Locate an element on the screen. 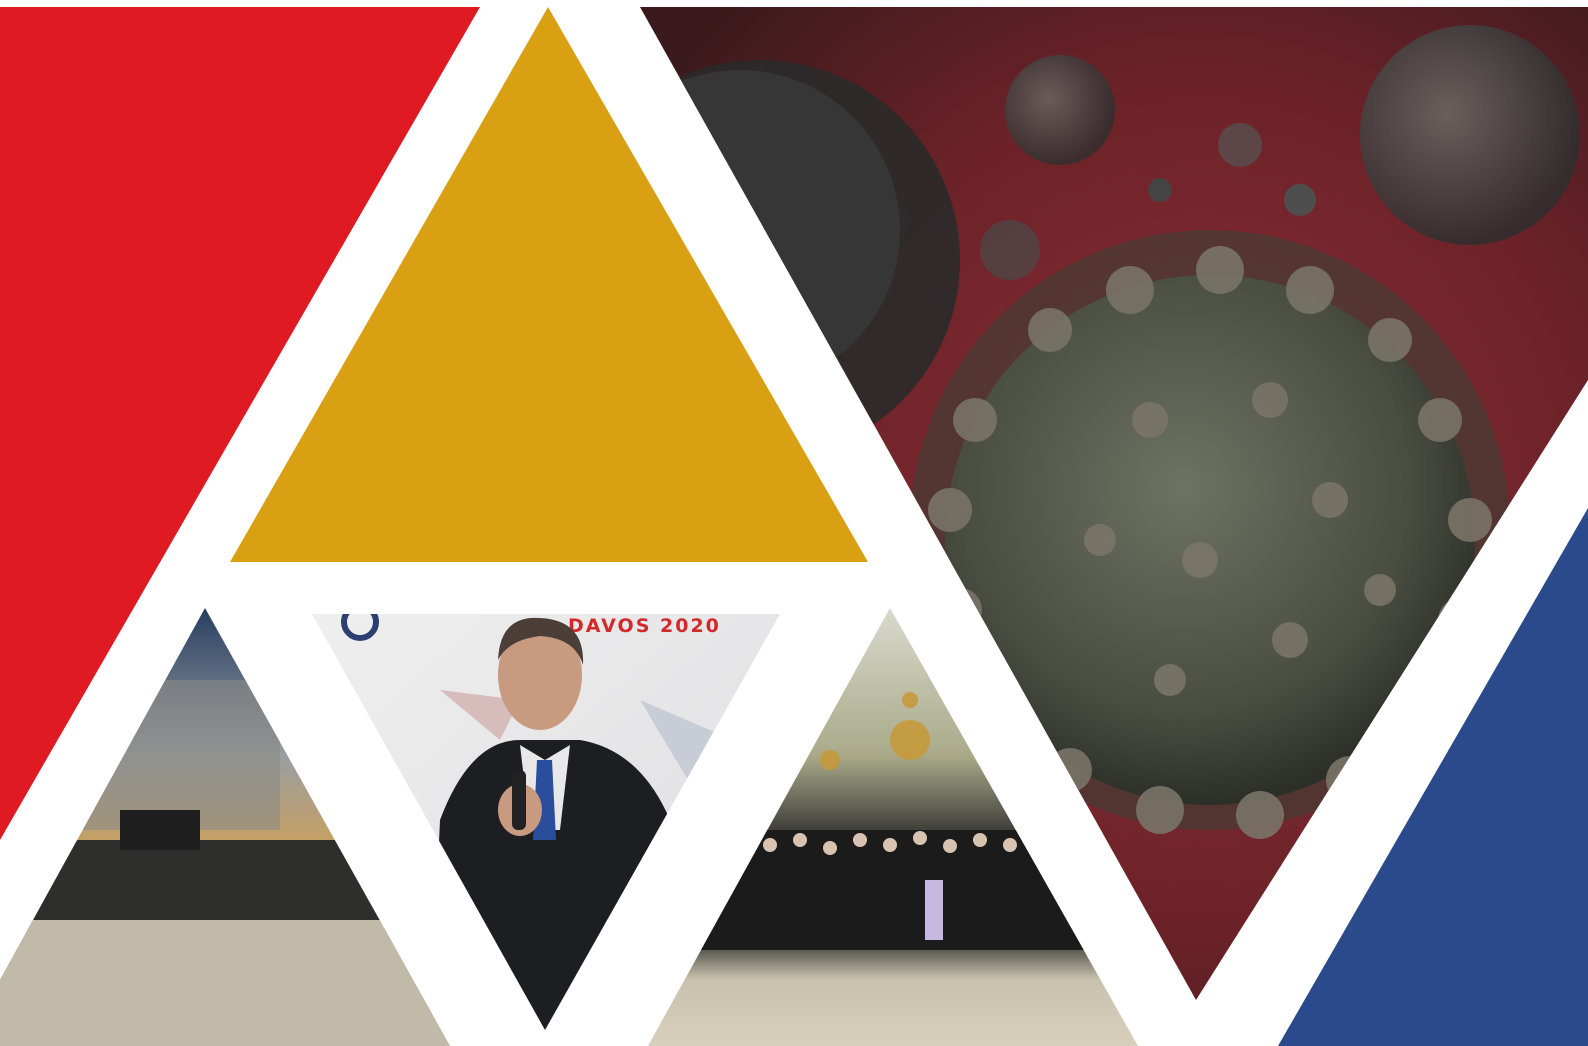 This screenshot has width=1588, height=1046. blue-shape is located at coordinates (1433, 777).